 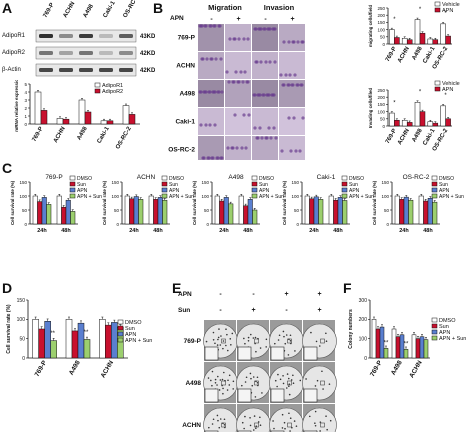 I want to click on y-axis-label: migrating cells/field, so click(x=370, y=26).